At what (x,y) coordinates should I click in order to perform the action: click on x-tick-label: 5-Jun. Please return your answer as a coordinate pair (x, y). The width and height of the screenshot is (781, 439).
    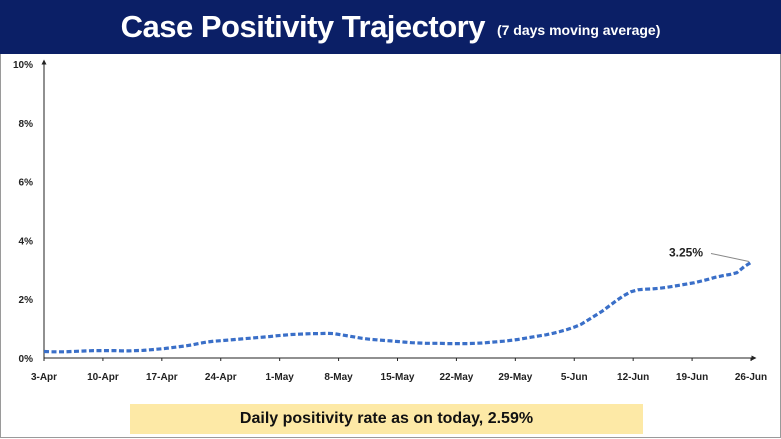
    Looking at the image, I should click on (574, 377).